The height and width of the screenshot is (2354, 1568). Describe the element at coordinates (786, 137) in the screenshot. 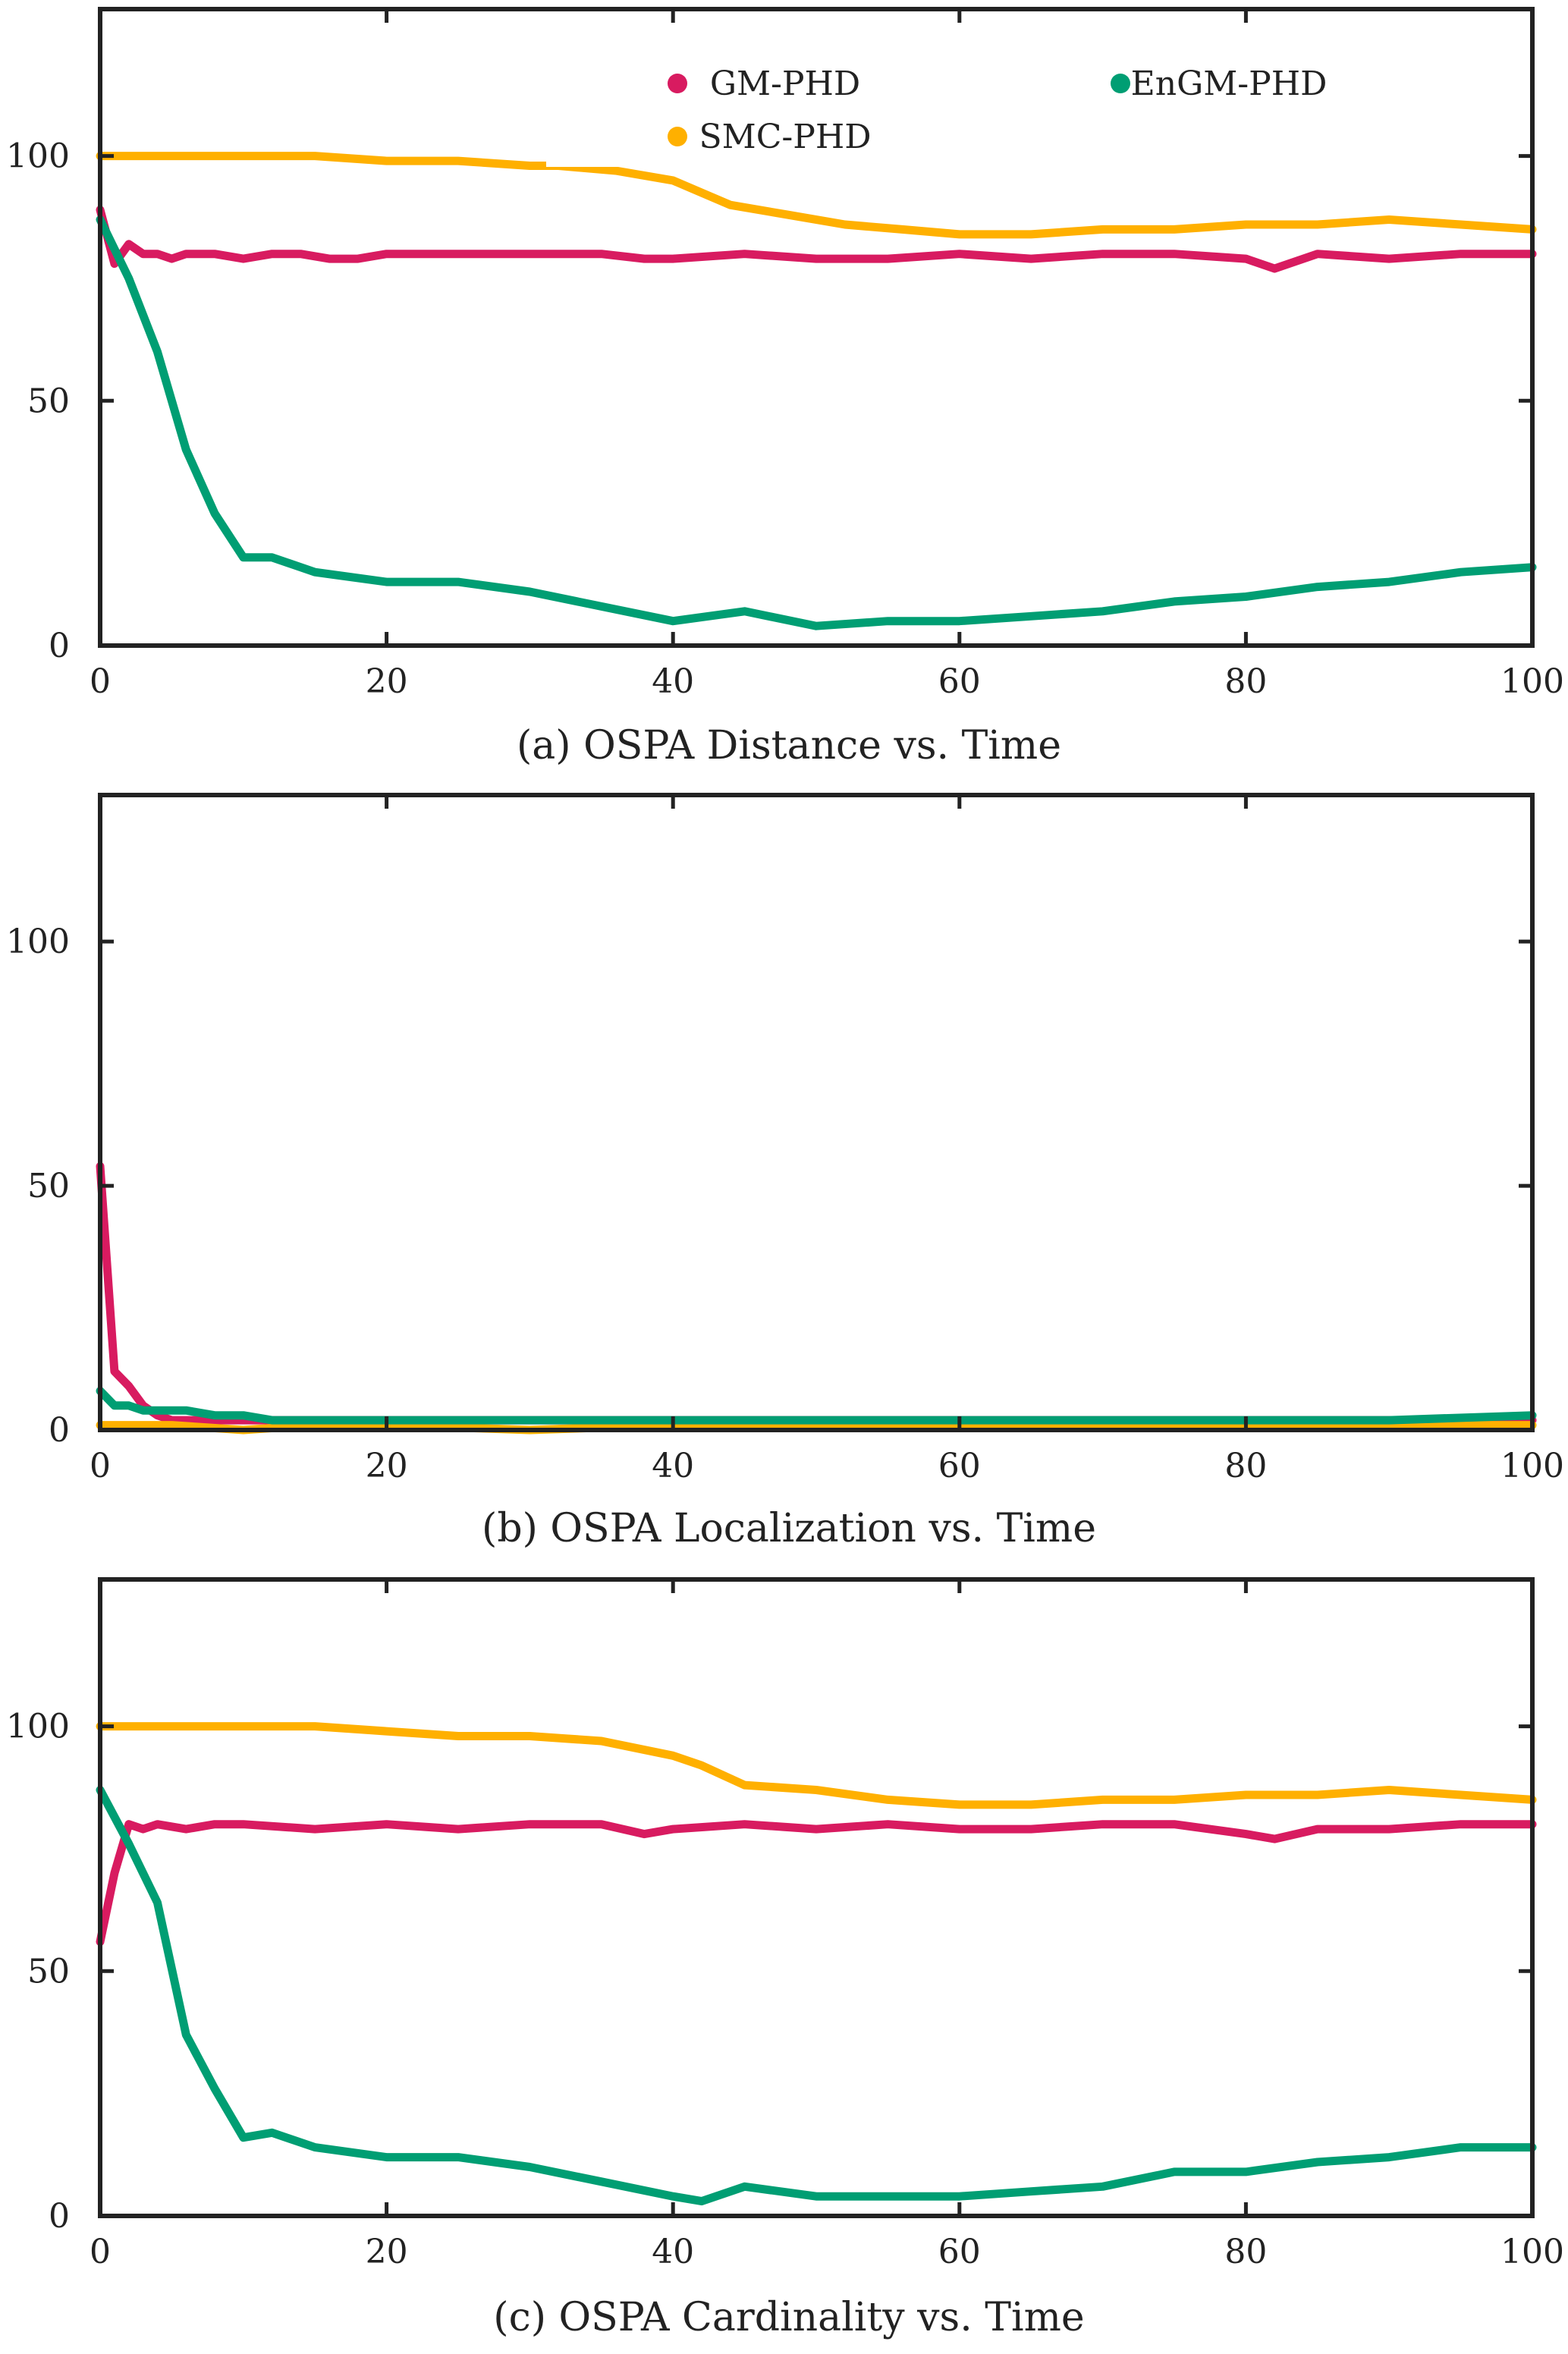

I see `legend-label-smc-phd: SMC-PHD` at that location.